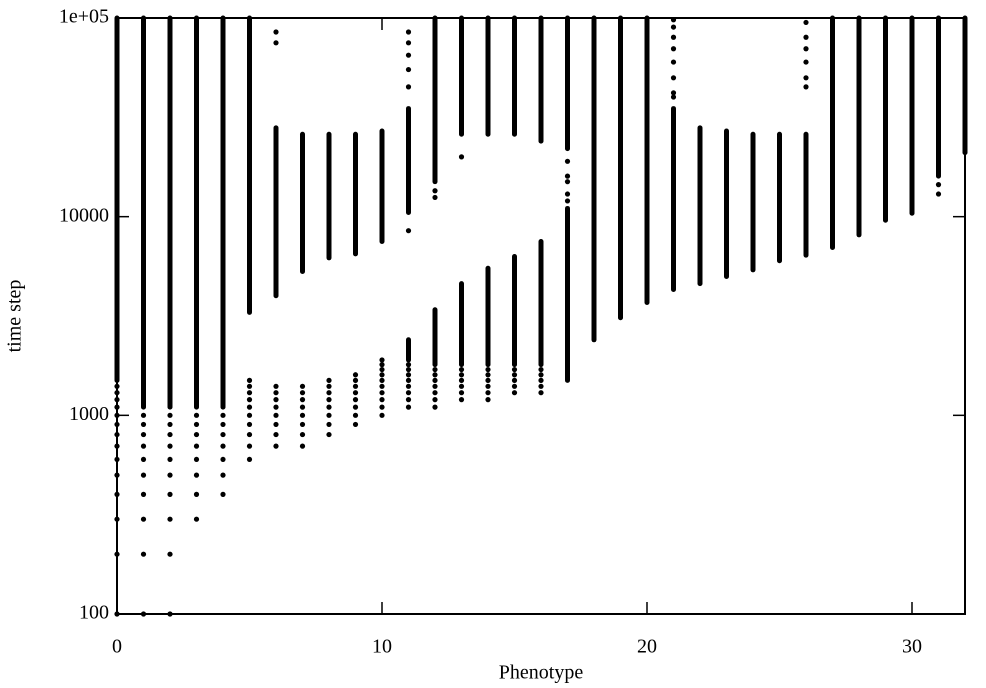  What do you see at coordinates (117, 647) in the screenshot?
I see `x-tick-label: 0` at bounding box center [117, 647].